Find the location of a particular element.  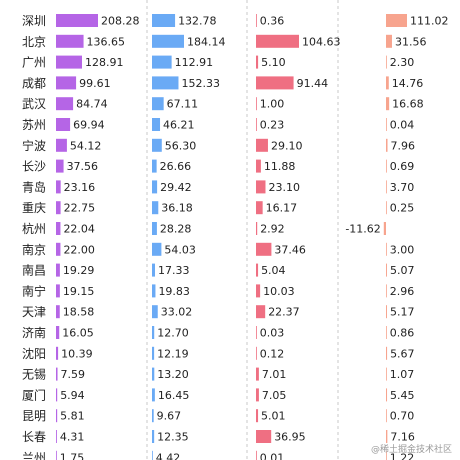

data-label: 4.31 is located at coordinates (72, 437).